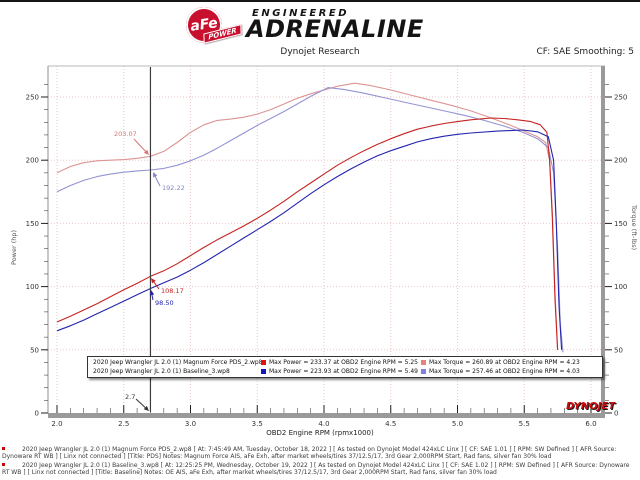  Describe the element at coordinates (257, 424) in the screenshot. I see `x-tick-label: 3.5` at that location.